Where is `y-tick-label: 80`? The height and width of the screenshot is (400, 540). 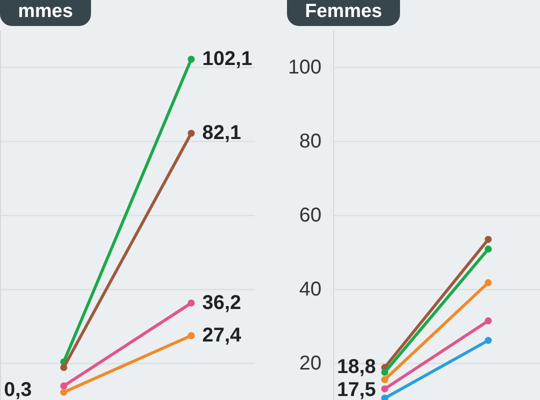
y-tick-label: 80 is located at coordinates (310, 141).